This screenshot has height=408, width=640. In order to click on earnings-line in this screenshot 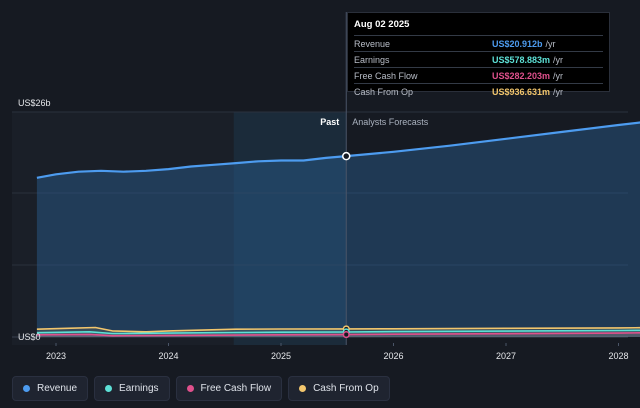, I will do `click(338, 332)`.